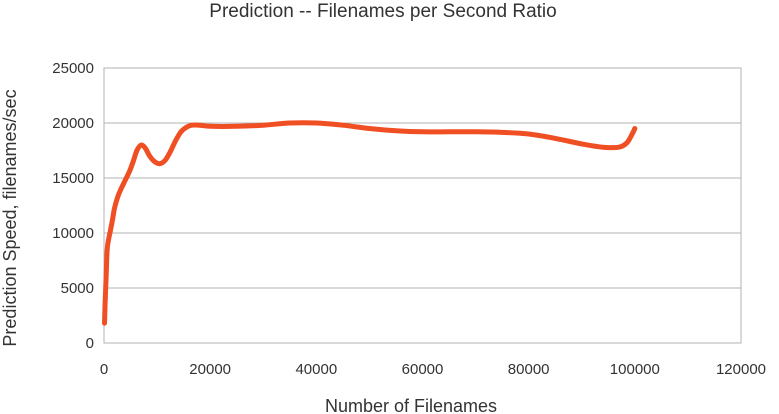 This screenshot has width=779, height=414. What do you see at coordinates (529, 369) in the screenshot?
I see `x-tick-label: 80000` at bounding box center [529, 369].